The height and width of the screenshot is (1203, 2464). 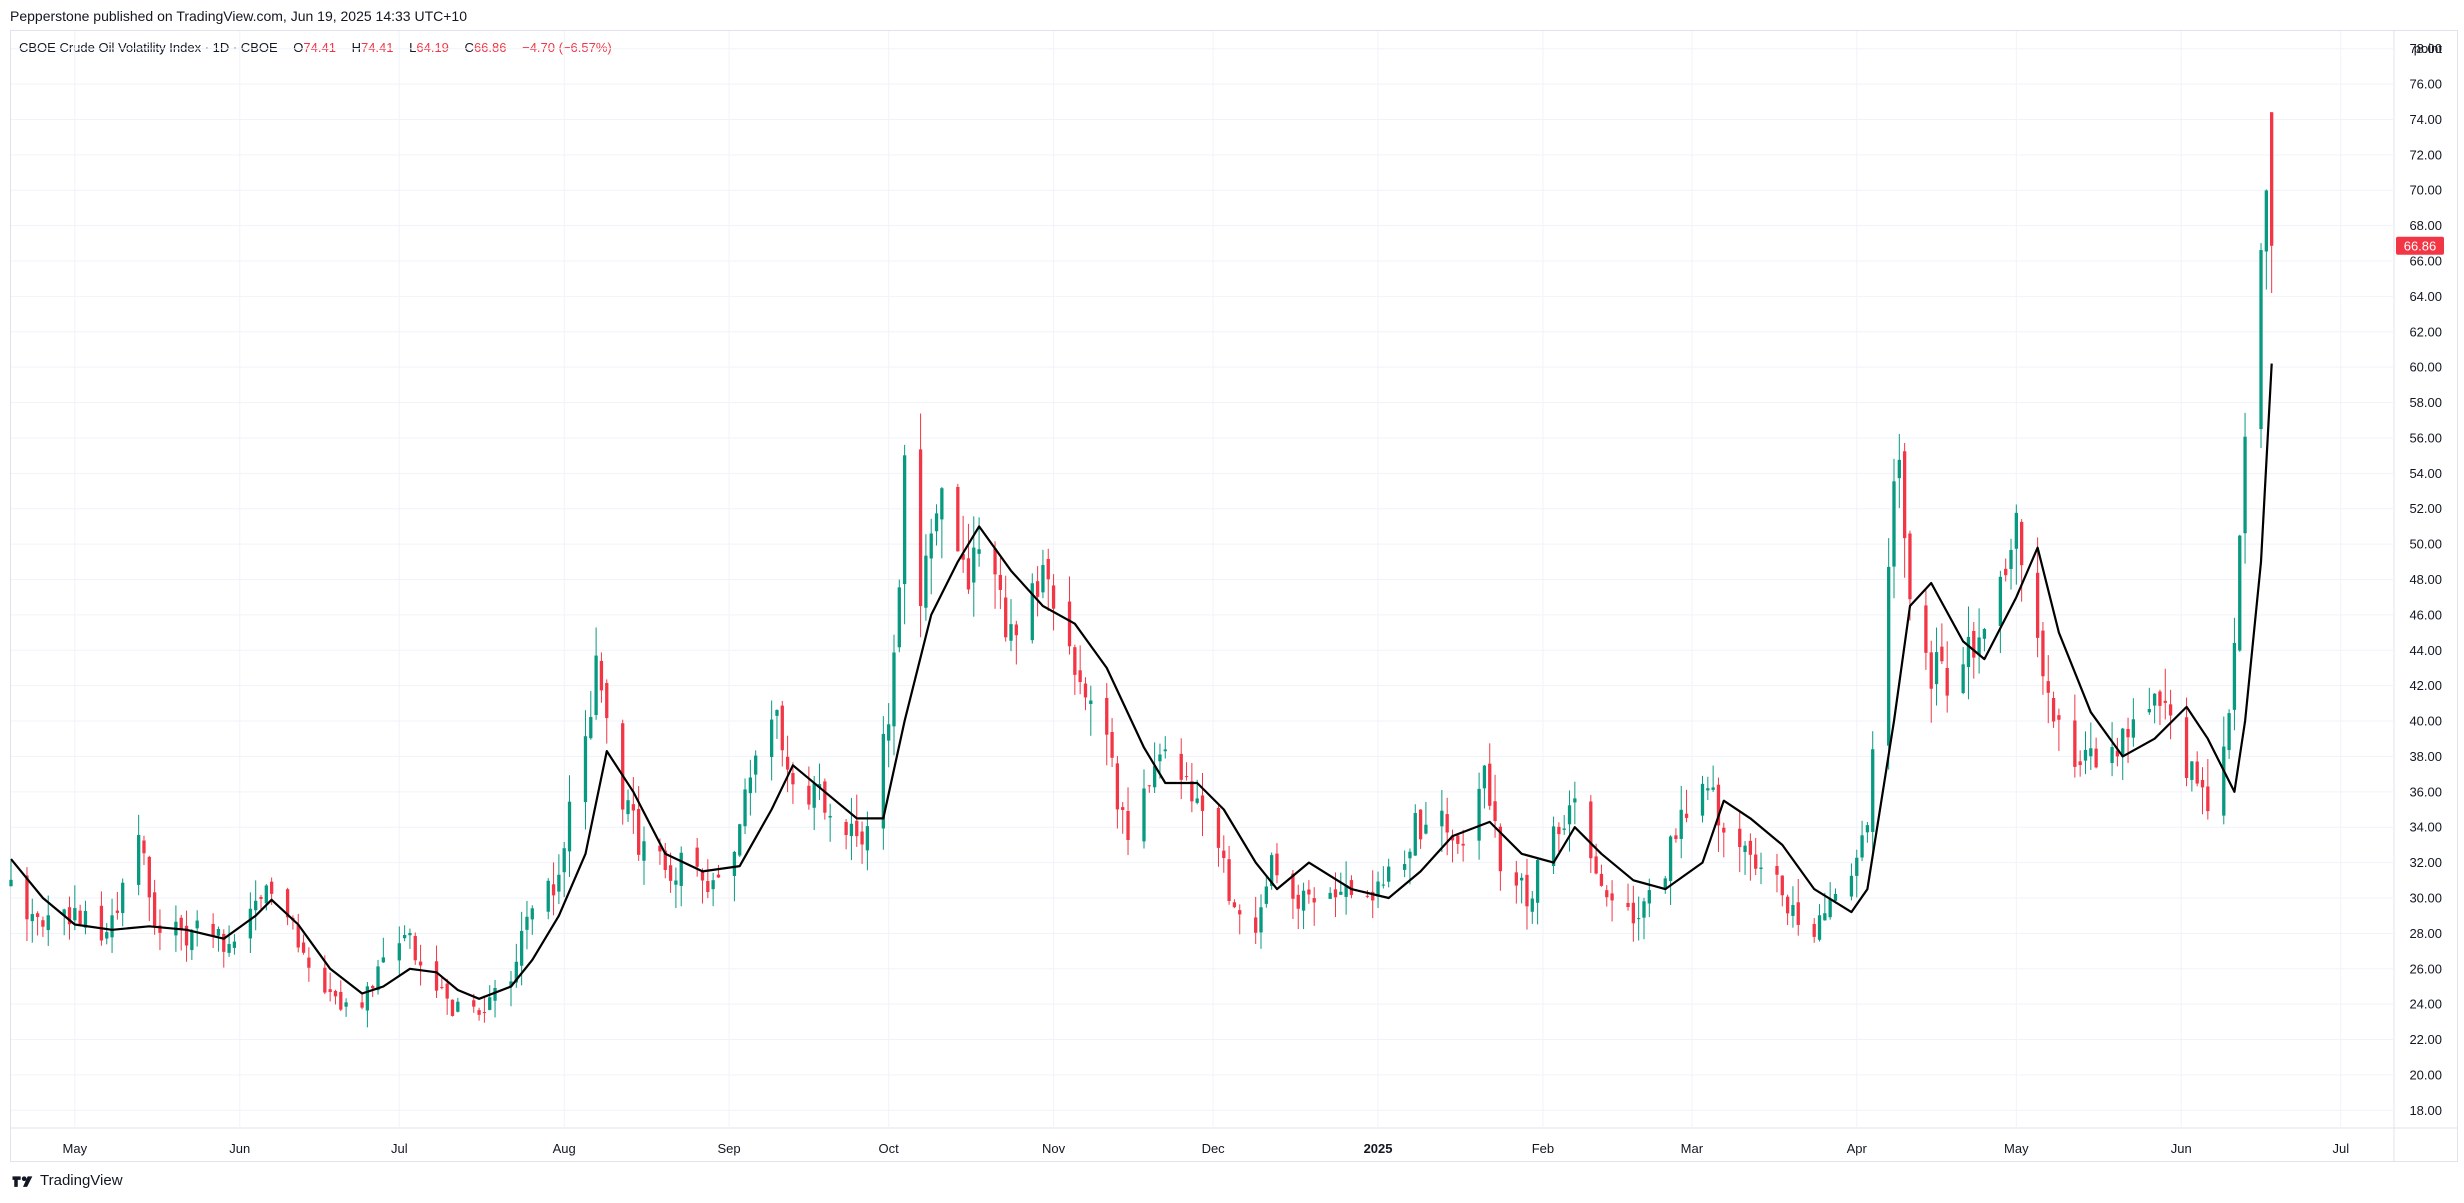 What do you see at coordinates (67, 1180) in the screenshot?
I see `footer-brand: TradingView` at bounding box center [67, 1180].